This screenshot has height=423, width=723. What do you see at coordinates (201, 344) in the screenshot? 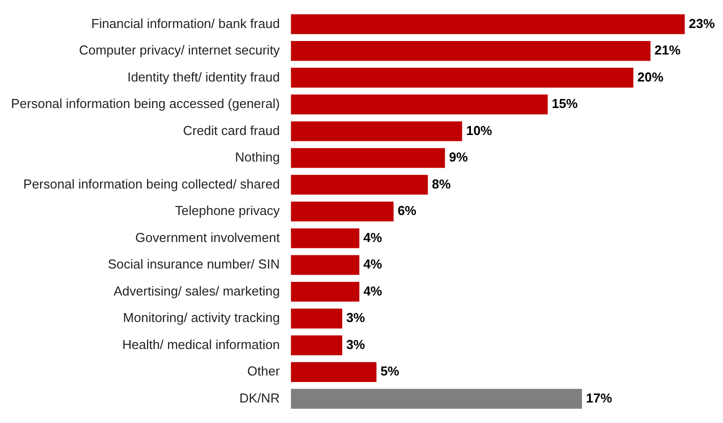
I see `y-tick-label: Health/ medical information` at bounding box center [201, 344].